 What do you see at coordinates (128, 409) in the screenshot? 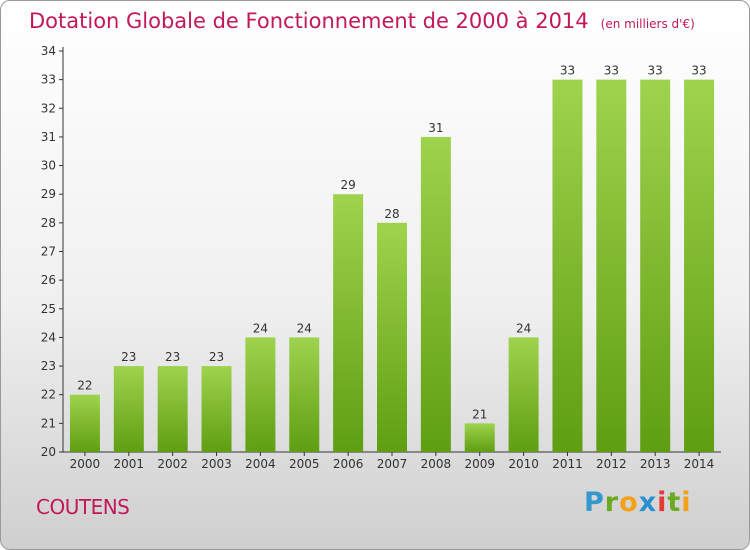
I see `bar-2001` at bounding box center [128, 409].